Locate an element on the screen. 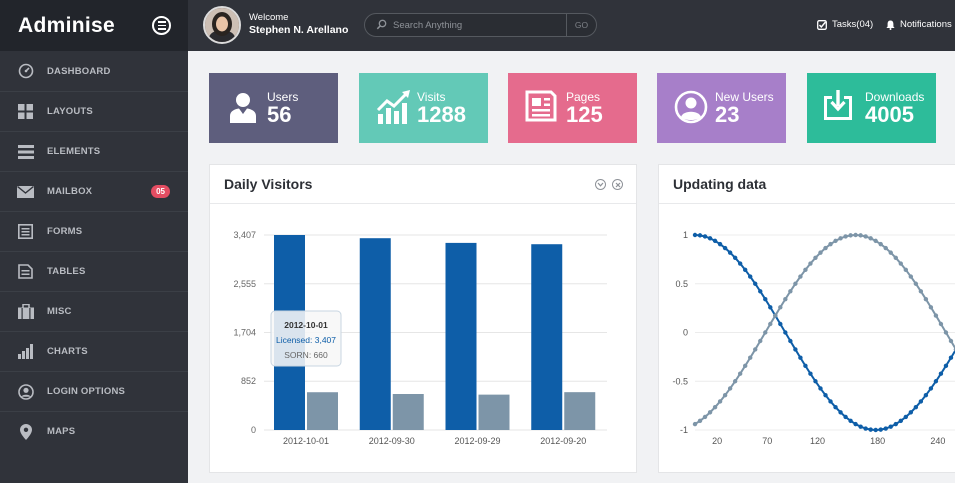 The image size is (955, 483). sidebar-item-misc: MISC is located at coordinates (94, 311).